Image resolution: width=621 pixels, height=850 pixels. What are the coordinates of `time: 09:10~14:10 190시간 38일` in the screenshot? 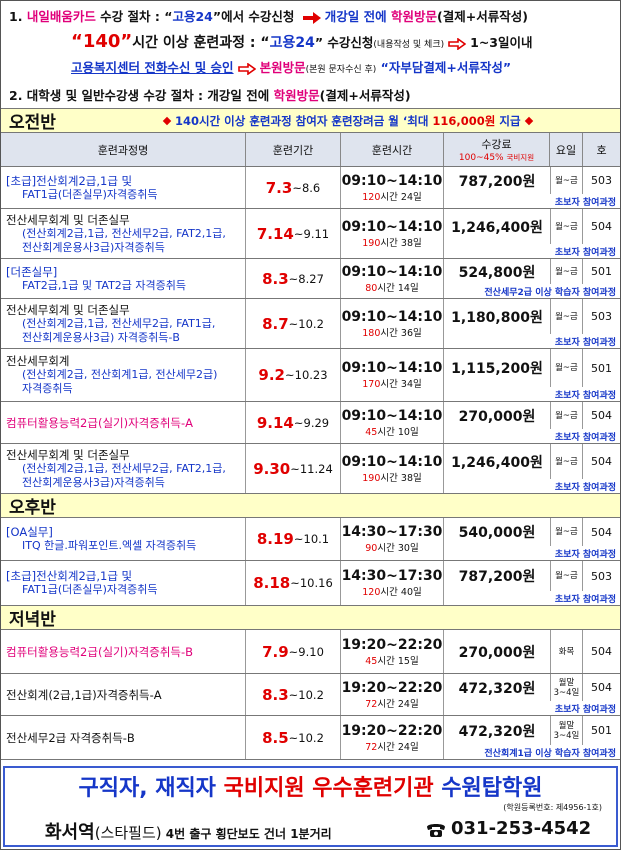 It's located at (392, 468).